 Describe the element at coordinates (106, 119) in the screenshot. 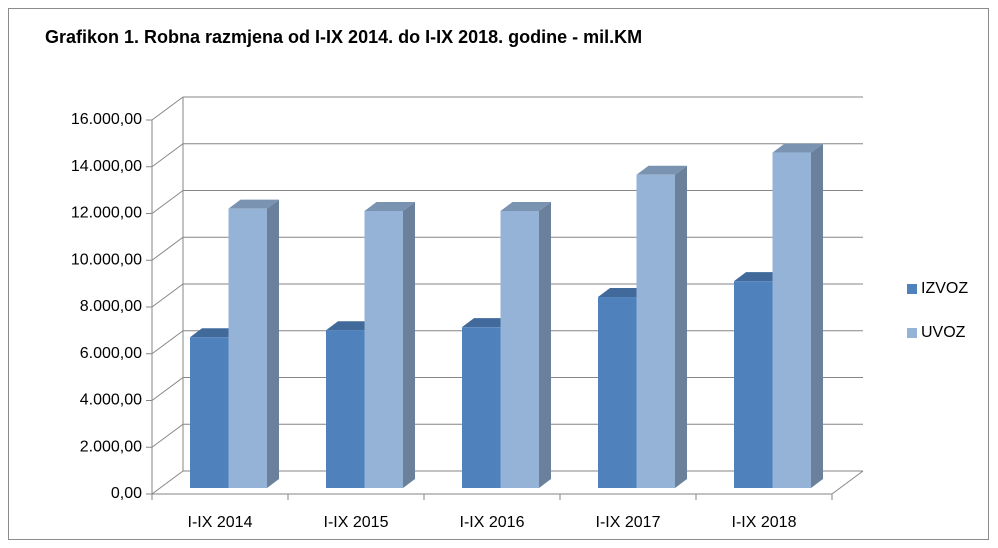

I see `y-tick-label: 16.000,00` at that location.